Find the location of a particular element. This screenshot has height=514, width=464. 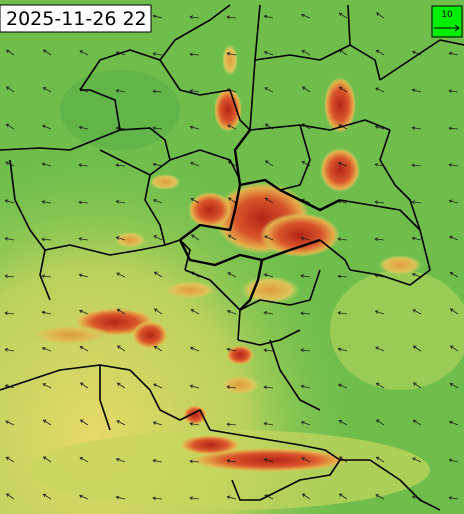

field-patch is located at coordinates (397, 330).